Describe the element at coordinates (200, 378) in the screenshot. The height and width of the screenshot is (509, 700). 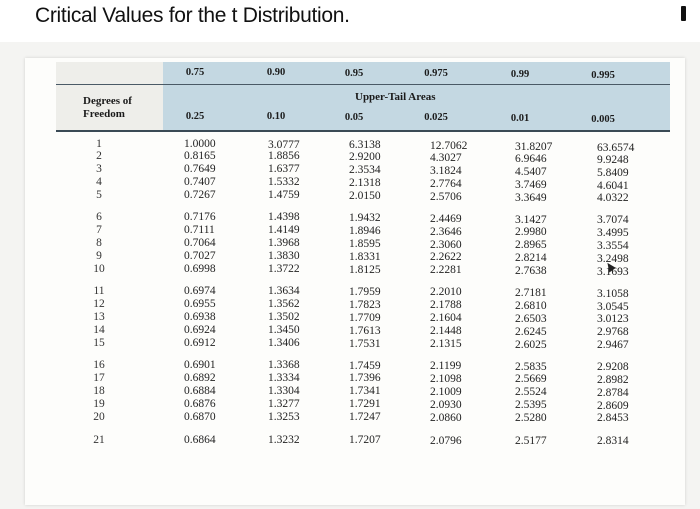
I see `critical-value-cell: 0.6892` at that location.